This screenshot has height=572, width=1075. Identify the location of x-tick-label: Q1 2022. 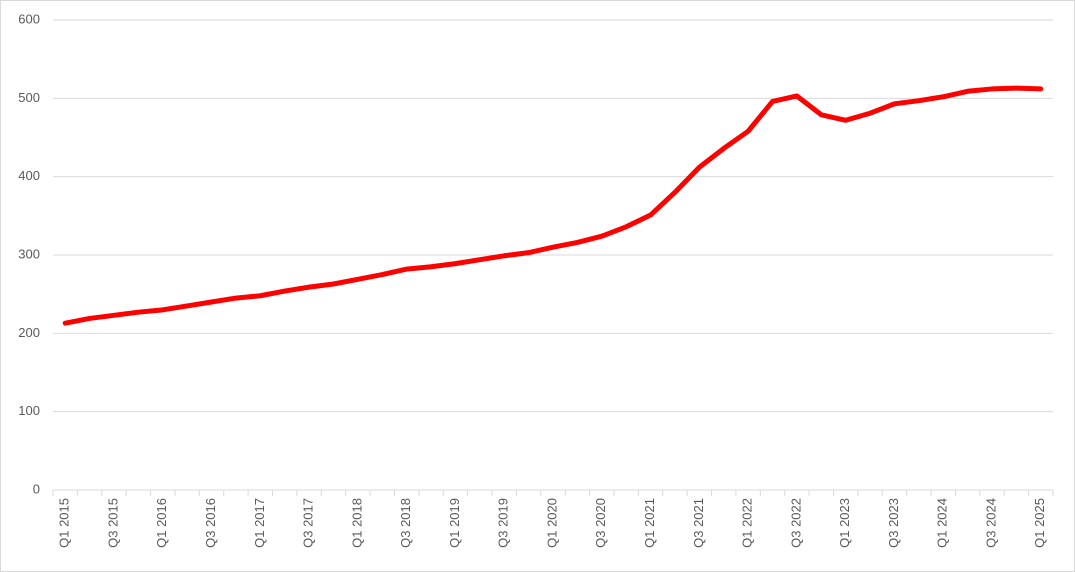
(747, 523).